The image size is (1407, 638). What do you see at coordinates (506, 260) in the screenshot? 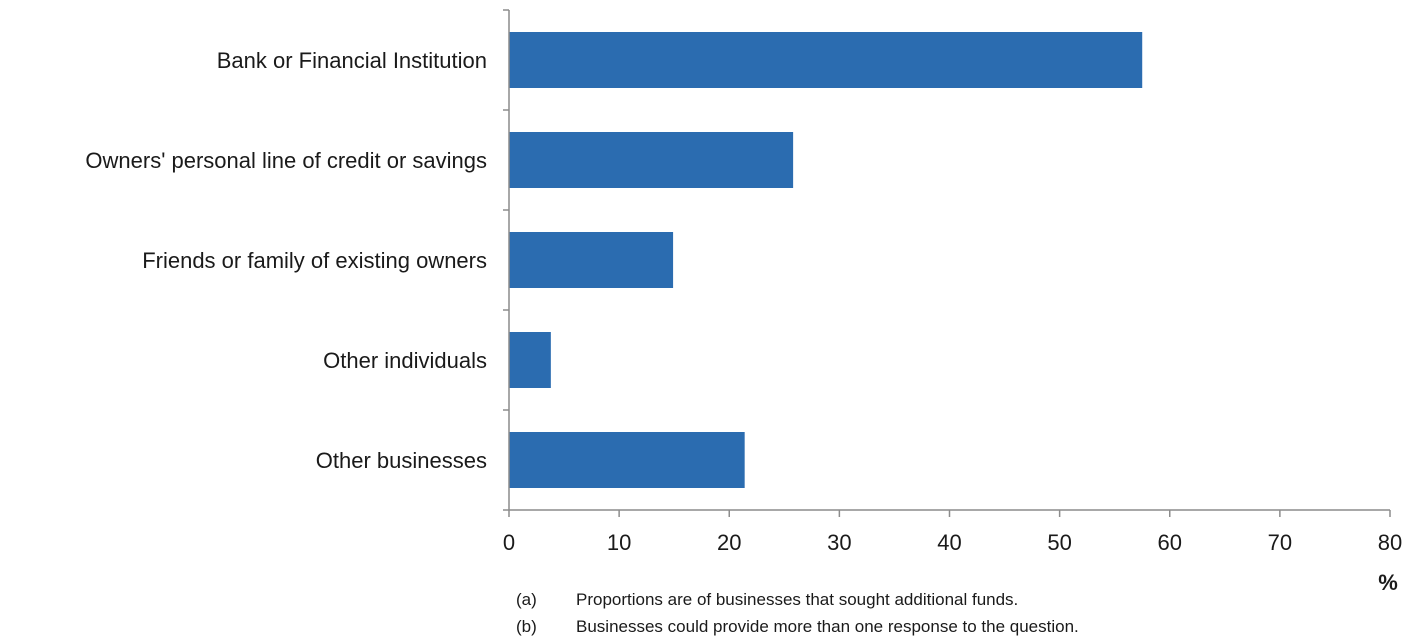
I see `y-axis-ticks` at bounding box center [506, 260].